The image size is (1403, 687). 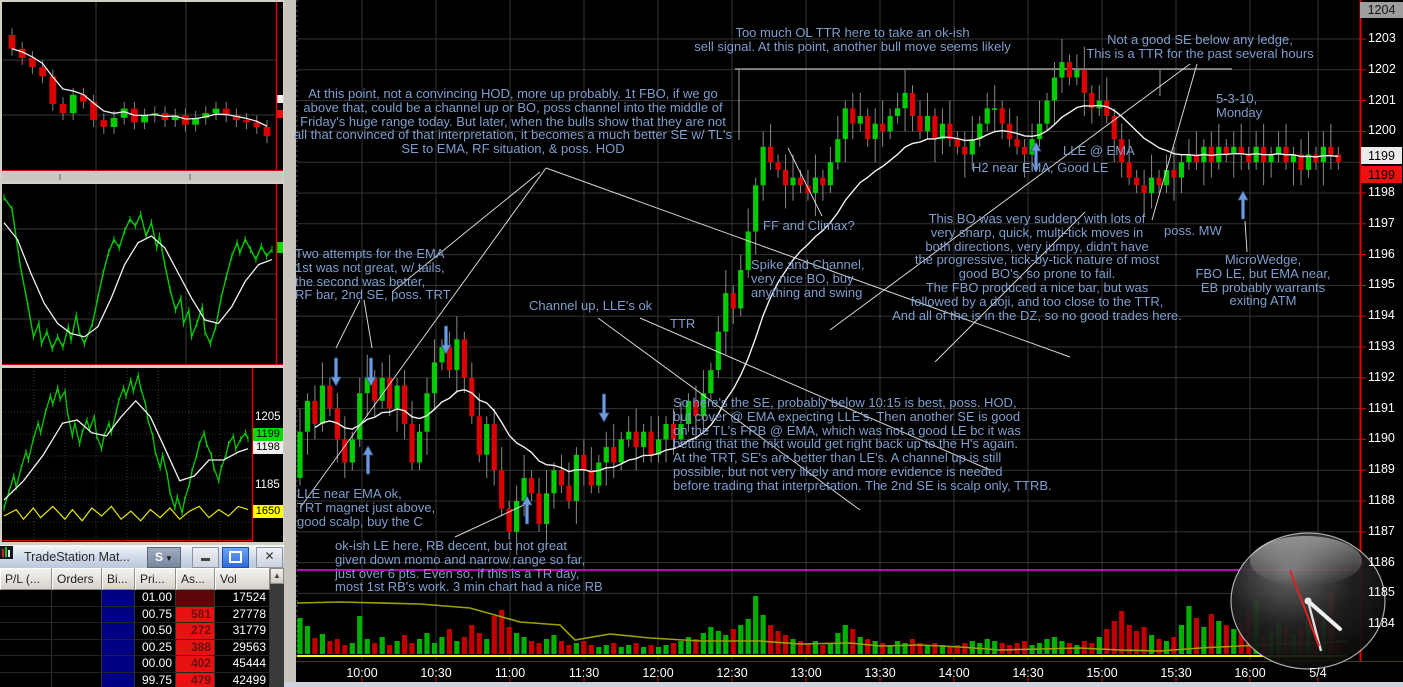 What do you see at coordinates (138, 273) in the screenshot?
I see `mini-chart2-indicator` at bounding box center [138, 273].